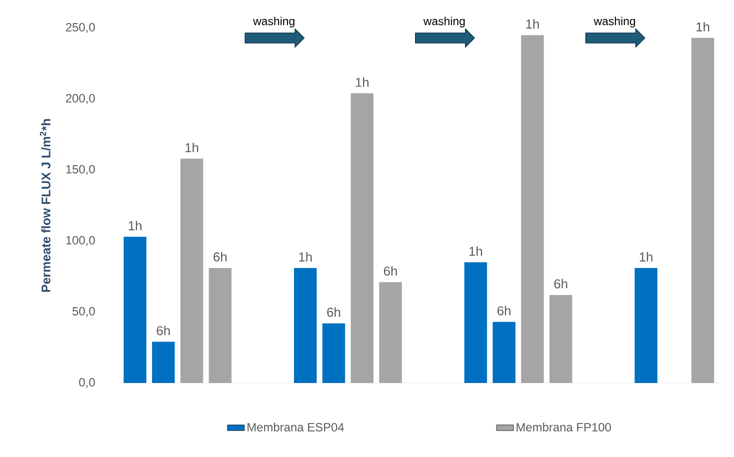 The height and width of the screenshot is (457, 734). Describe the element at coordinates (80, 99) in the screenshot. I see `y-tick-label: 200,0` at that location.